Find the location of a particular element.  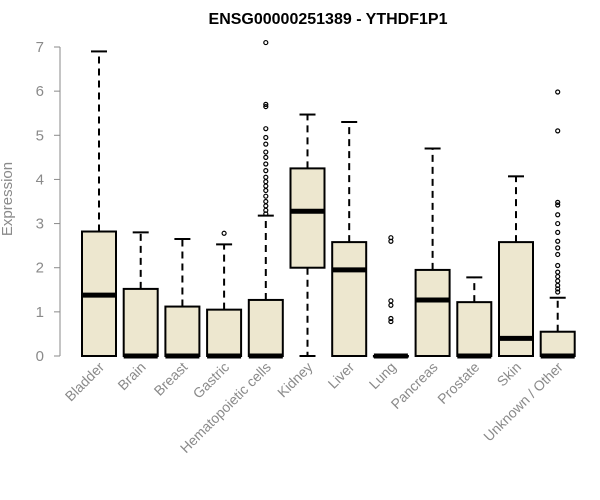

y-tick-label: 0 is located at coordinates (40, 356).